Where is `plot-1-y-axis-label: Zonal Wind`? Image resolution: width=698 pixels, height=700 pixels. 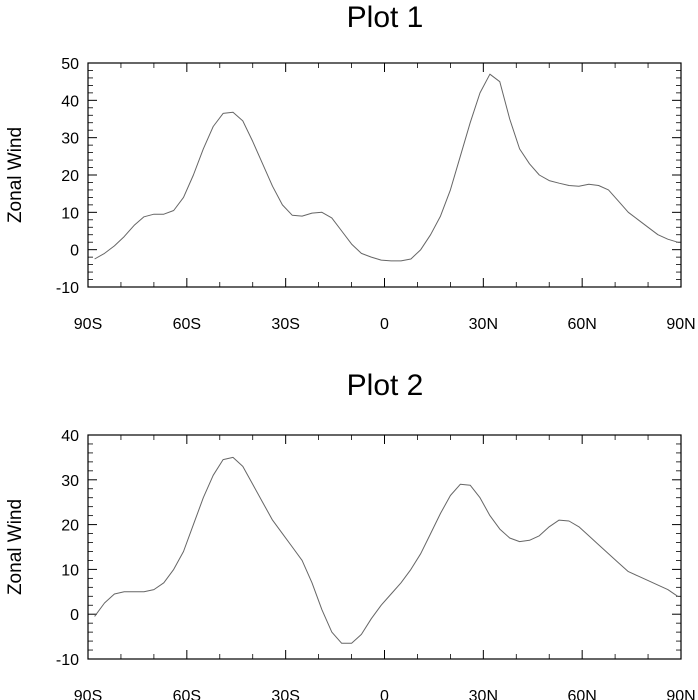 plot-1-y-axis-label: Zonal Wind is located at coordinates (15, 175).